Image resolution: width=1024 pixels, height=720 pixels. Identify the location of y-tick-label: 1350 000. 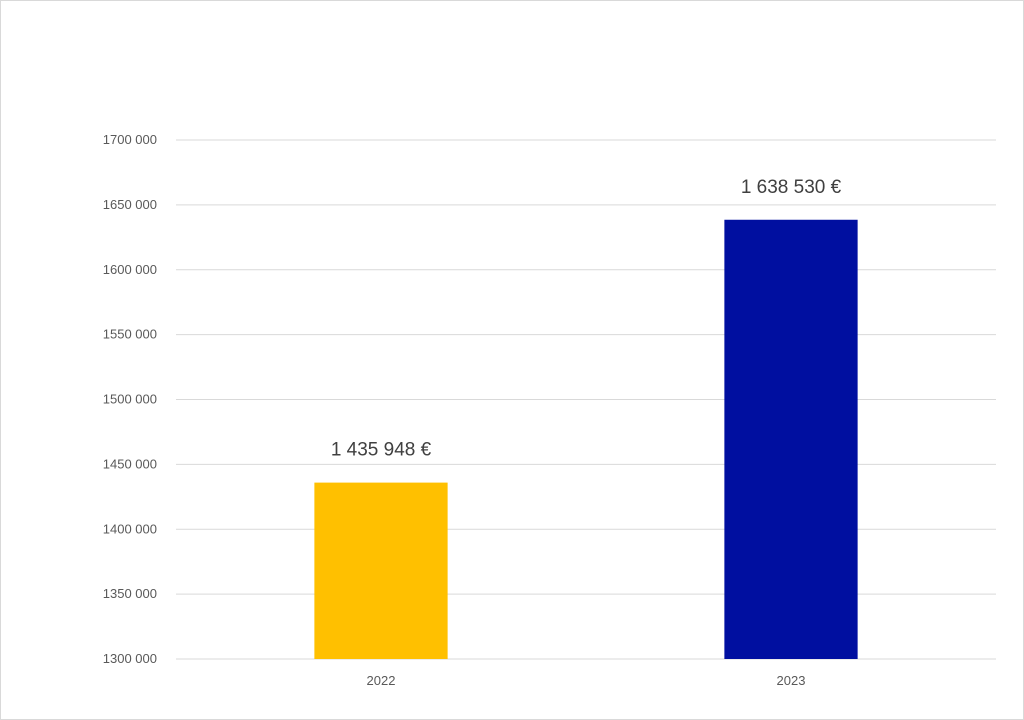
(130, 593).